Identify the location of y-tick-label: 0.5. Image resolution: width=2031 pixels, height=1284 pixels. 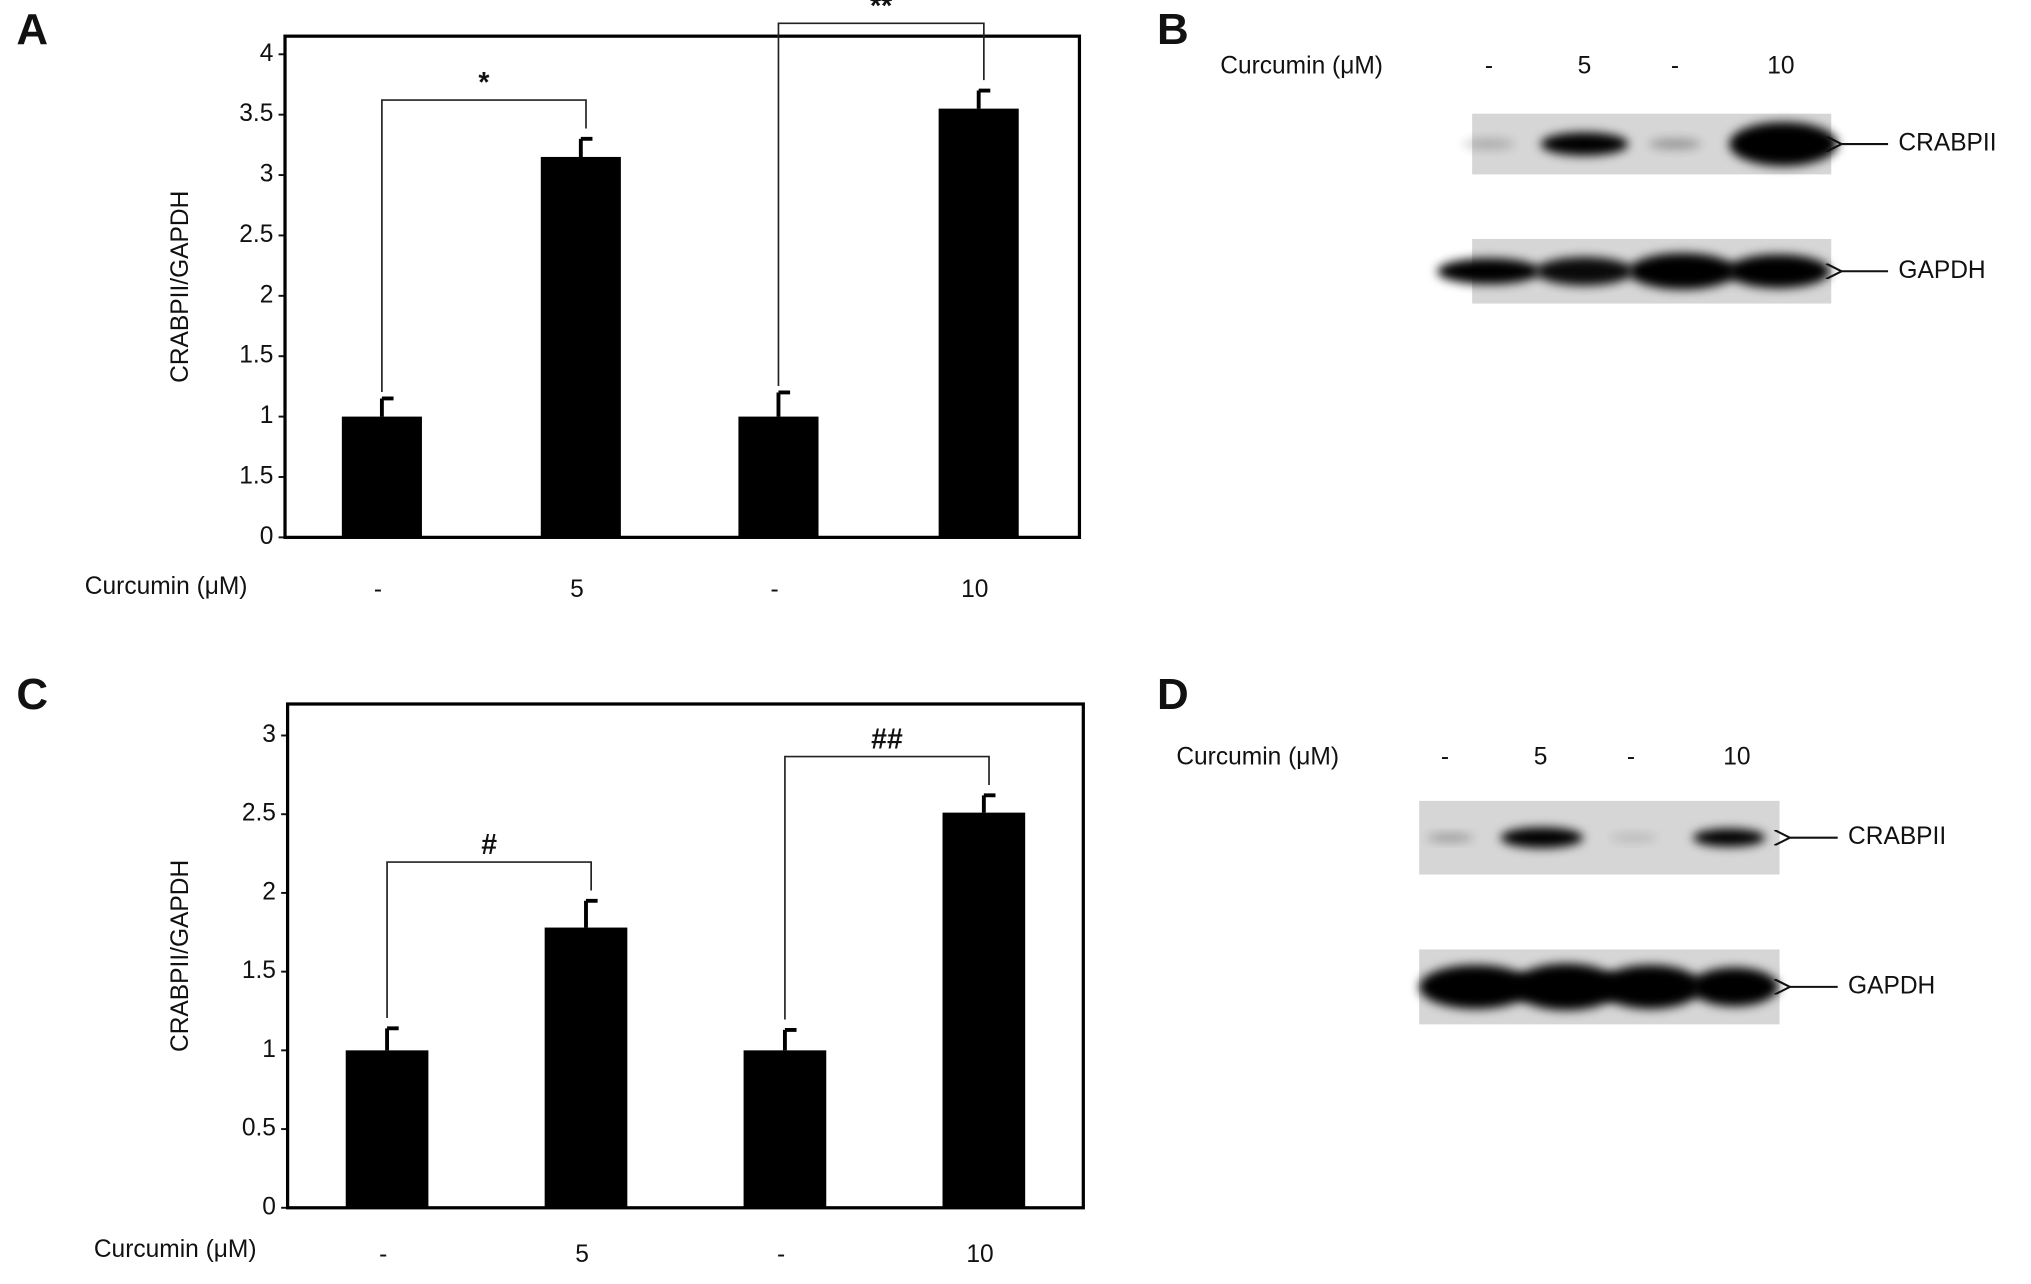
(259, 1128).